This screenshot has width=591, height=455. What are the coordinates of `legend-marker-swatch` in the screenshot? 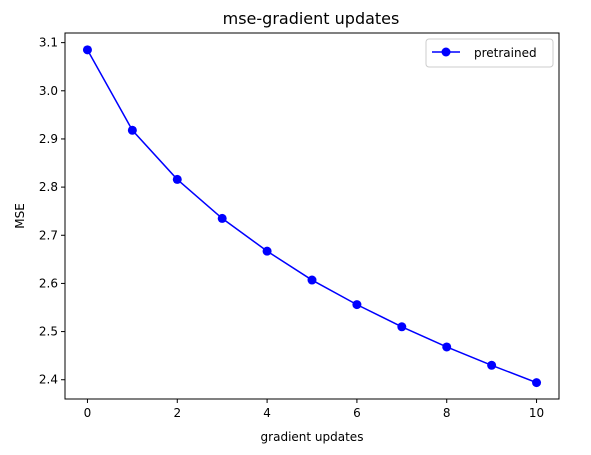 It's located at (446, 52).